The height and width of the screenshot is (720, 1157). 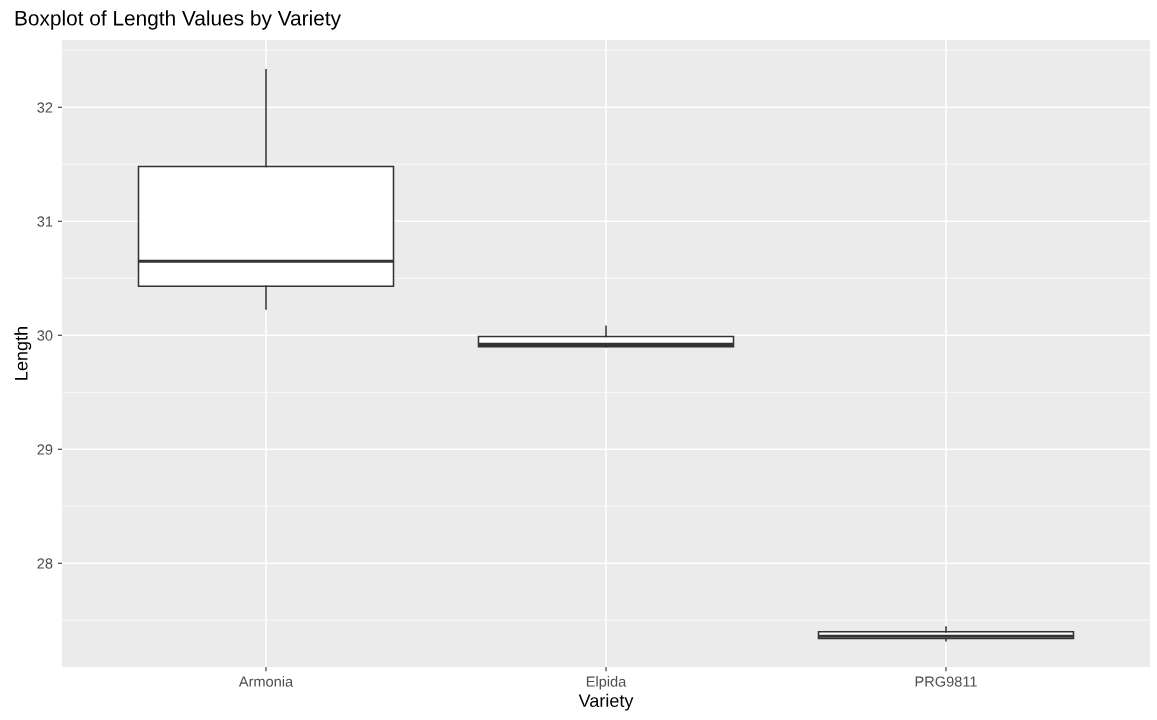 I want to click on y-tick-label: 32, so click(x=45, y=107).